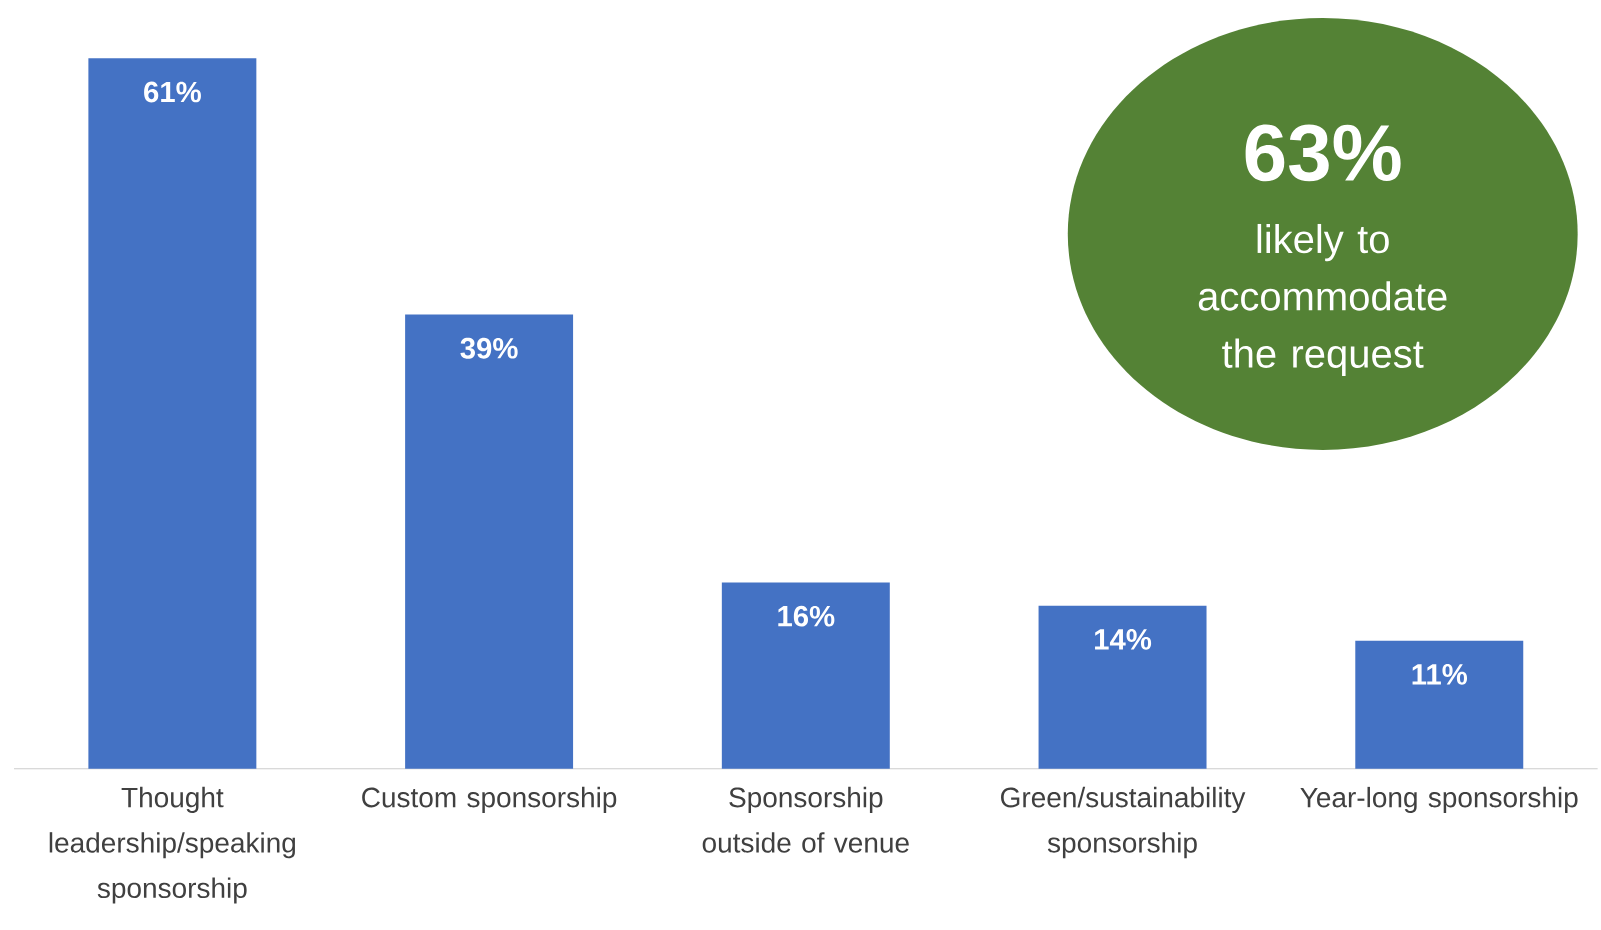  Describe the element at coordinates (1323, 153) in the screenshot. I see `annotation: 63%` at that location.